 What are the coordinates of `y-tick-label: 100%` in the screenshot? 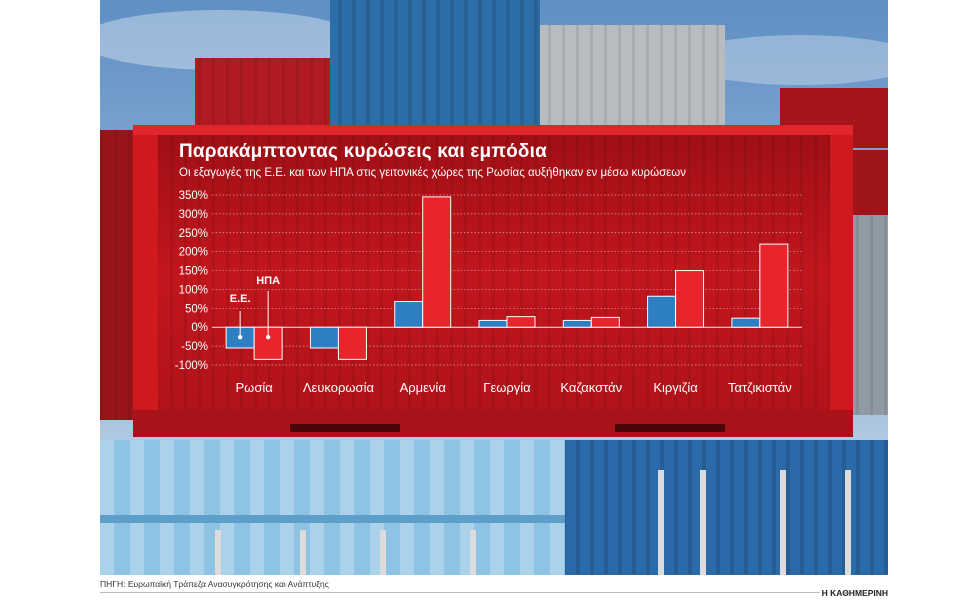 It's located at (193, 290).